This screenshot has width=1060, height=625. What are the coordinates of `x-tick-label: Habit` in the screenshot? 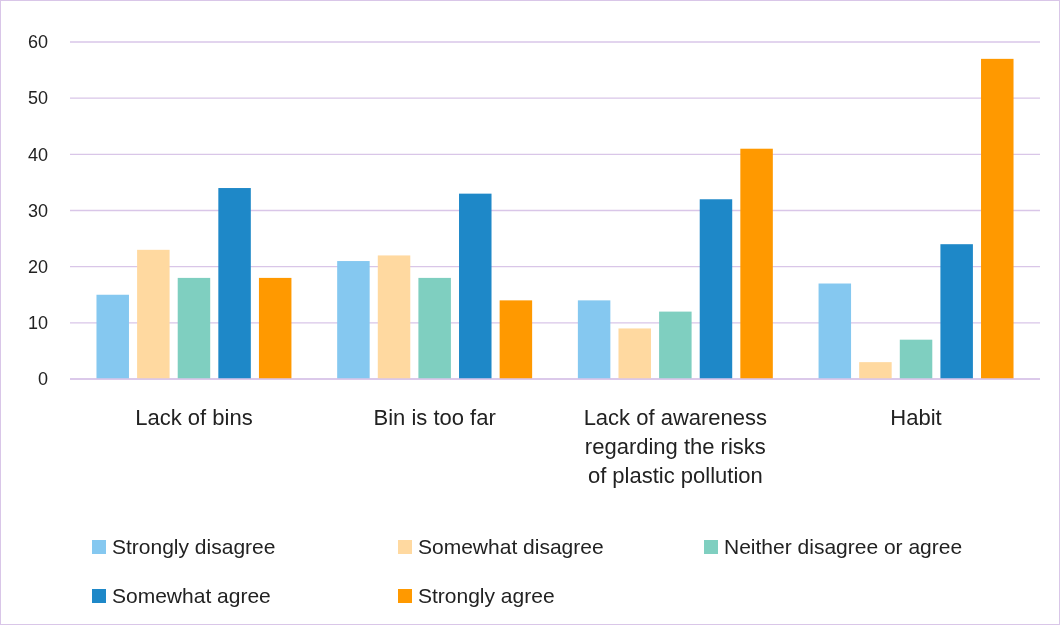 It's located at (916, 417).